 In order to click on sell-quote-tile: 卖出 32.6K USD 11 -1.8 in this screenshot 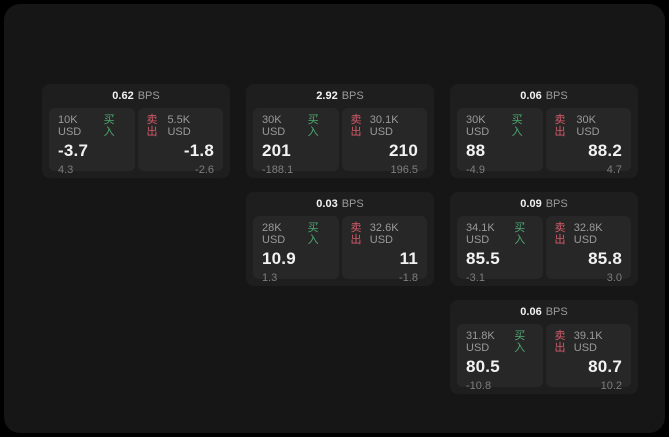, I will do `click(384, 250)`.